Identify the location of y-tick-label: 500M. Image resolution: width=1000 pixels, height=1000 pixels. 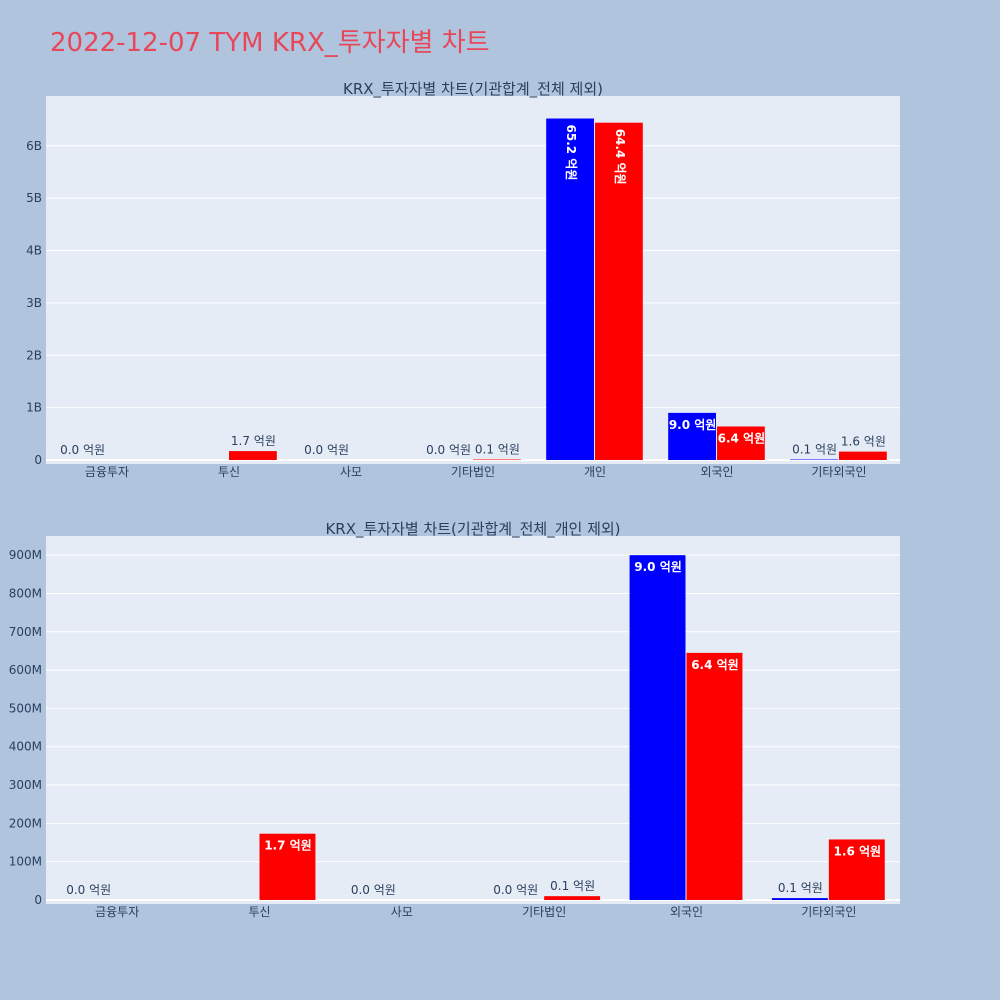
(25, 708).